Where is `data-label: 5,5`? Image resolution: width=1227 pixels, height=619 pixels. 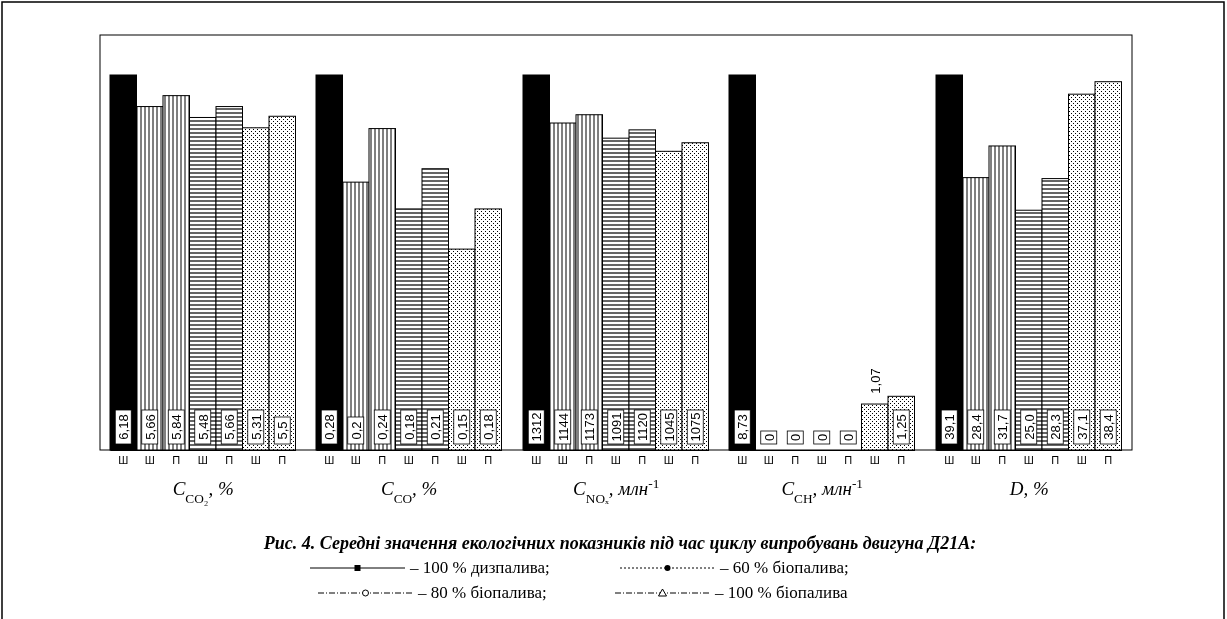
data-label: 5,5 is located at coordinates (283, 430).